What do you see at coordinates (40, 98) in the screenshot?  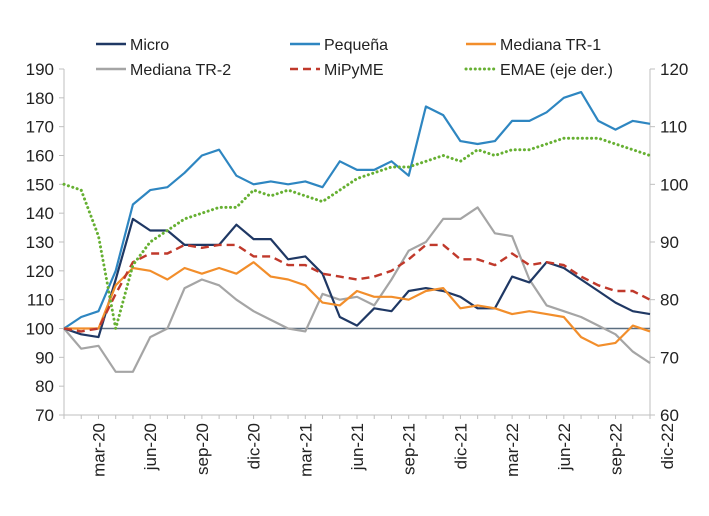 I see `left-tick-label: 180` at bounding box center [40, 98].